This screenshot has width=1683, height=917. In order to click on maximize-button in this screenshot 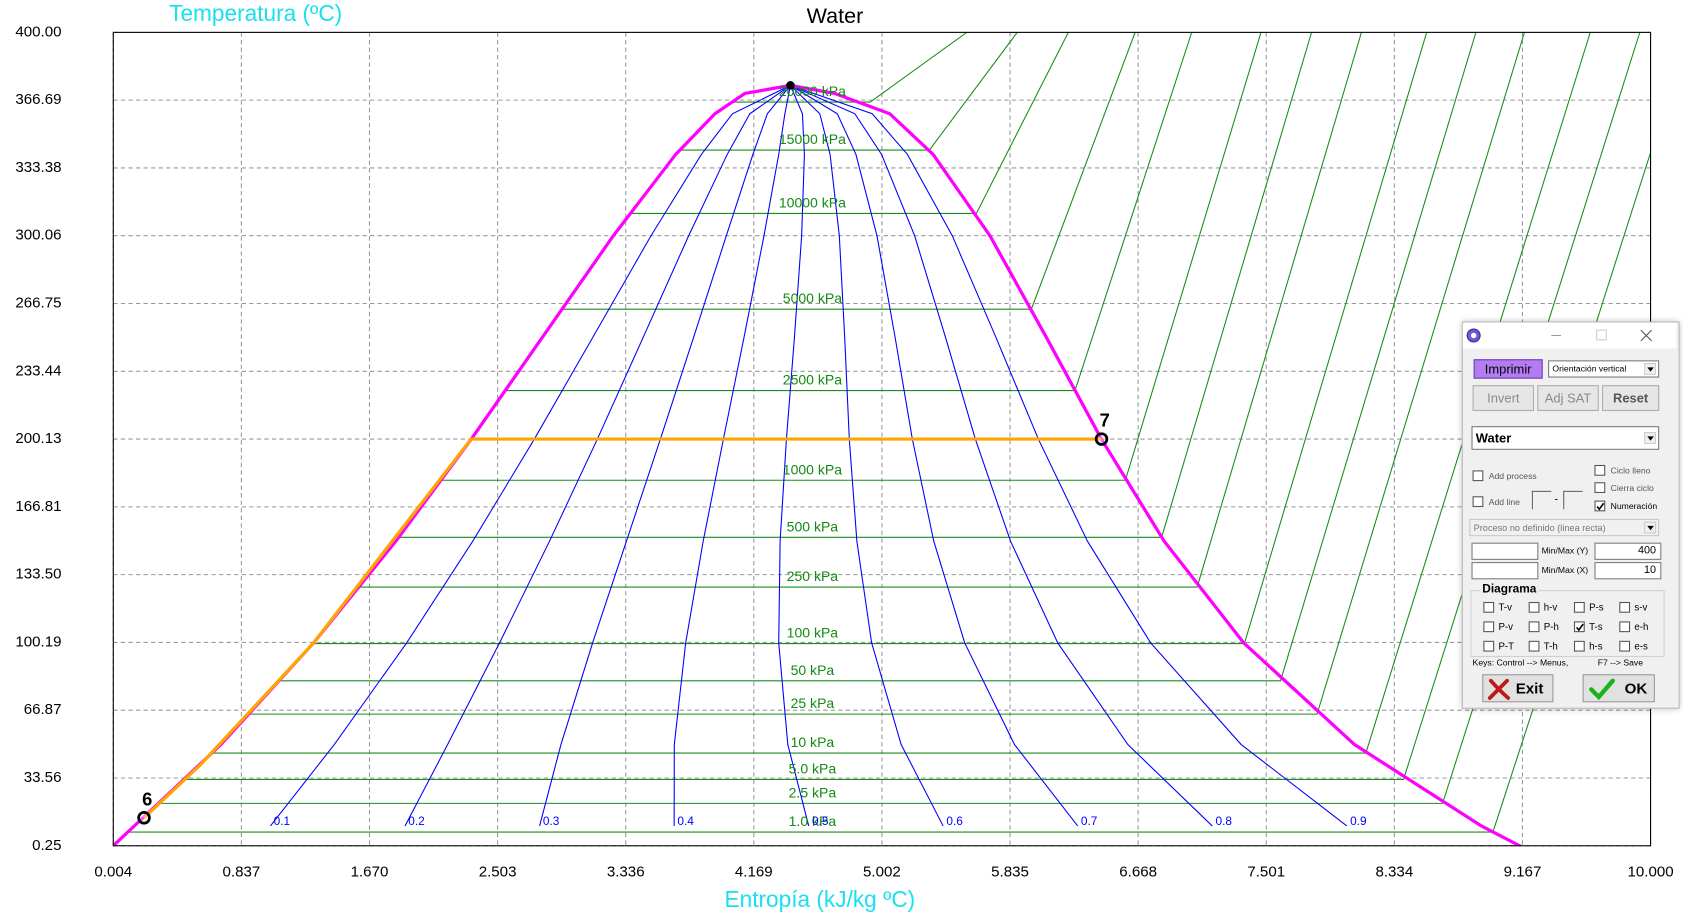, I will do `click(1601, 335)`.